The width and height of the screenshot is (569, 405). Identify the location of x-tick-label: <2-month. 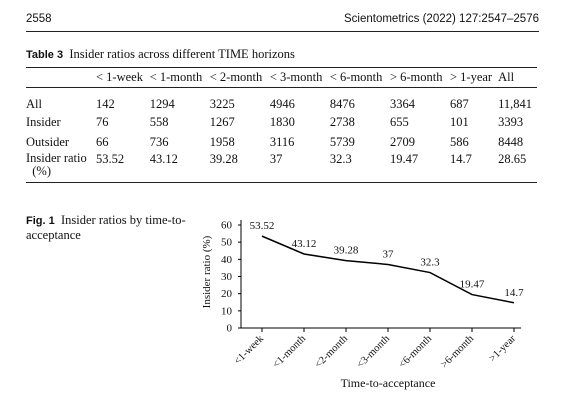
(332, 352).